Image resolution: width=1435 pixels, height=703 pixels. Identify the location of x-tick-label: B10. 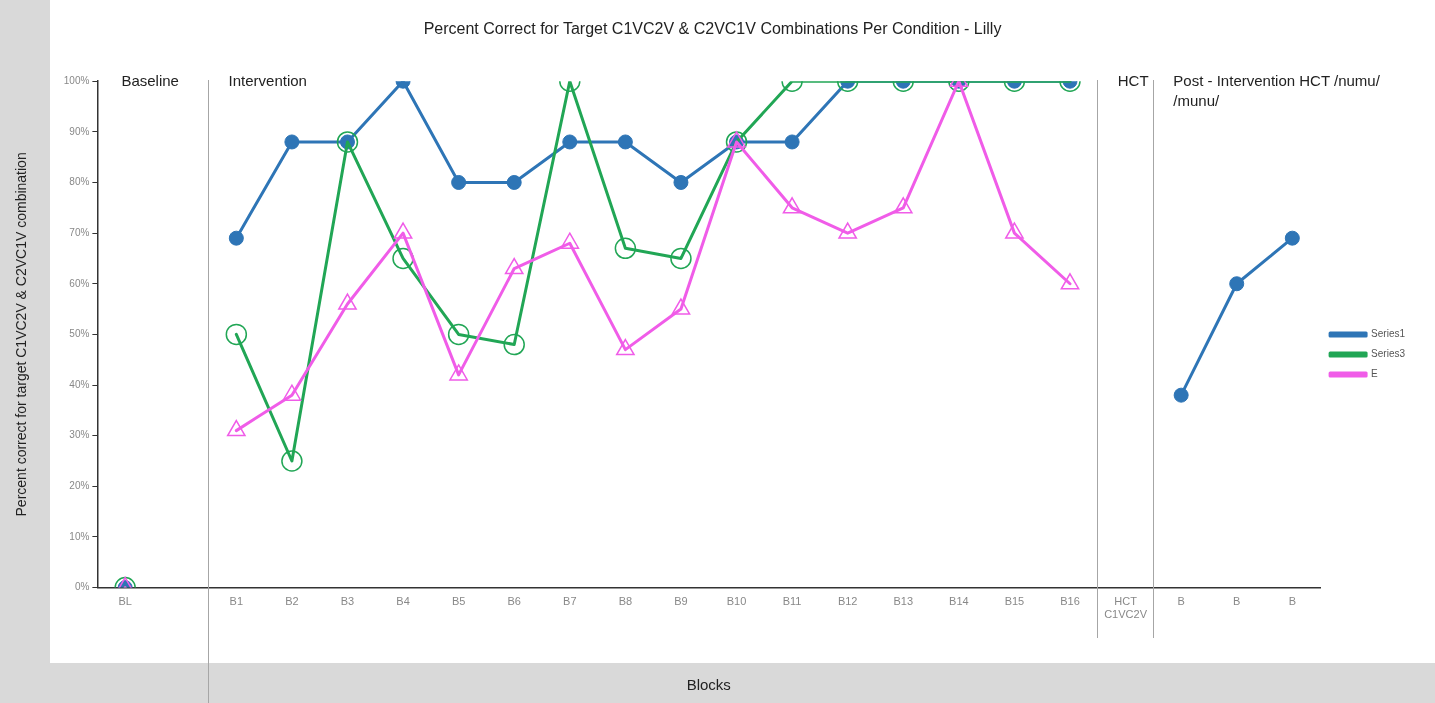
(736, 601).